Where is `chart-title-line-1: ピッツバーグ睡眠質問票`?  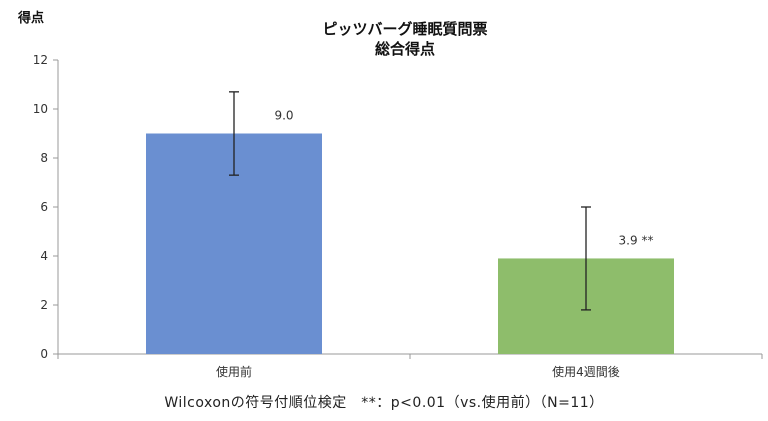
chart-title-line-1: ピッツバーグ睡眠質問票 is located at coordinates (404, 29).